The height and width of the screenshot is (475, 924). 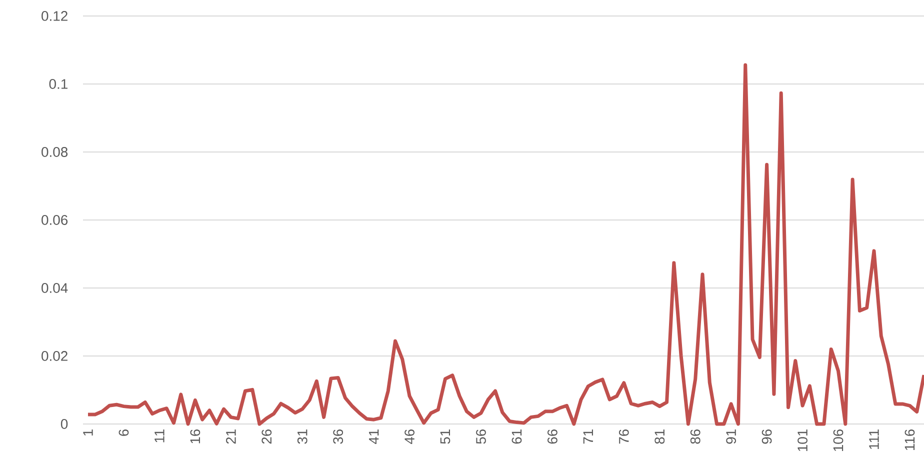 What do you see at coordinates (55, 152) in the screenshot?
I see `y-tick-label: 0.08` at bounding box center [55, 152].